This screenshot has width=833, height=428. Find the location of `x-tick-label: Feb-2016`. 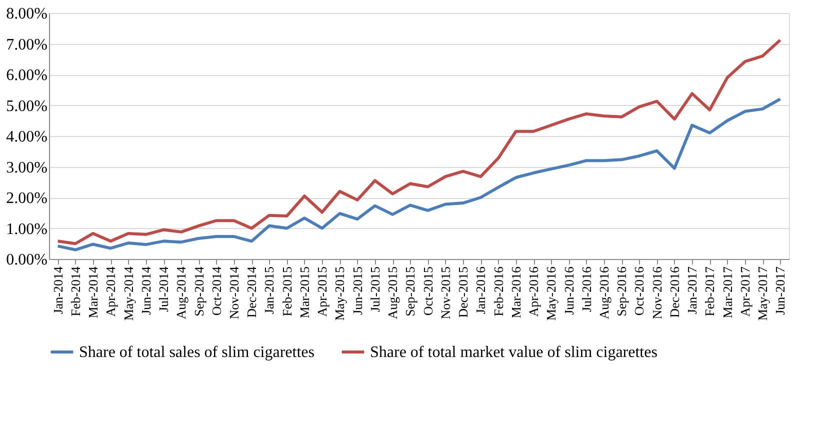

x-tick-label: Feb-2016 is located at coordinates (498, 291).